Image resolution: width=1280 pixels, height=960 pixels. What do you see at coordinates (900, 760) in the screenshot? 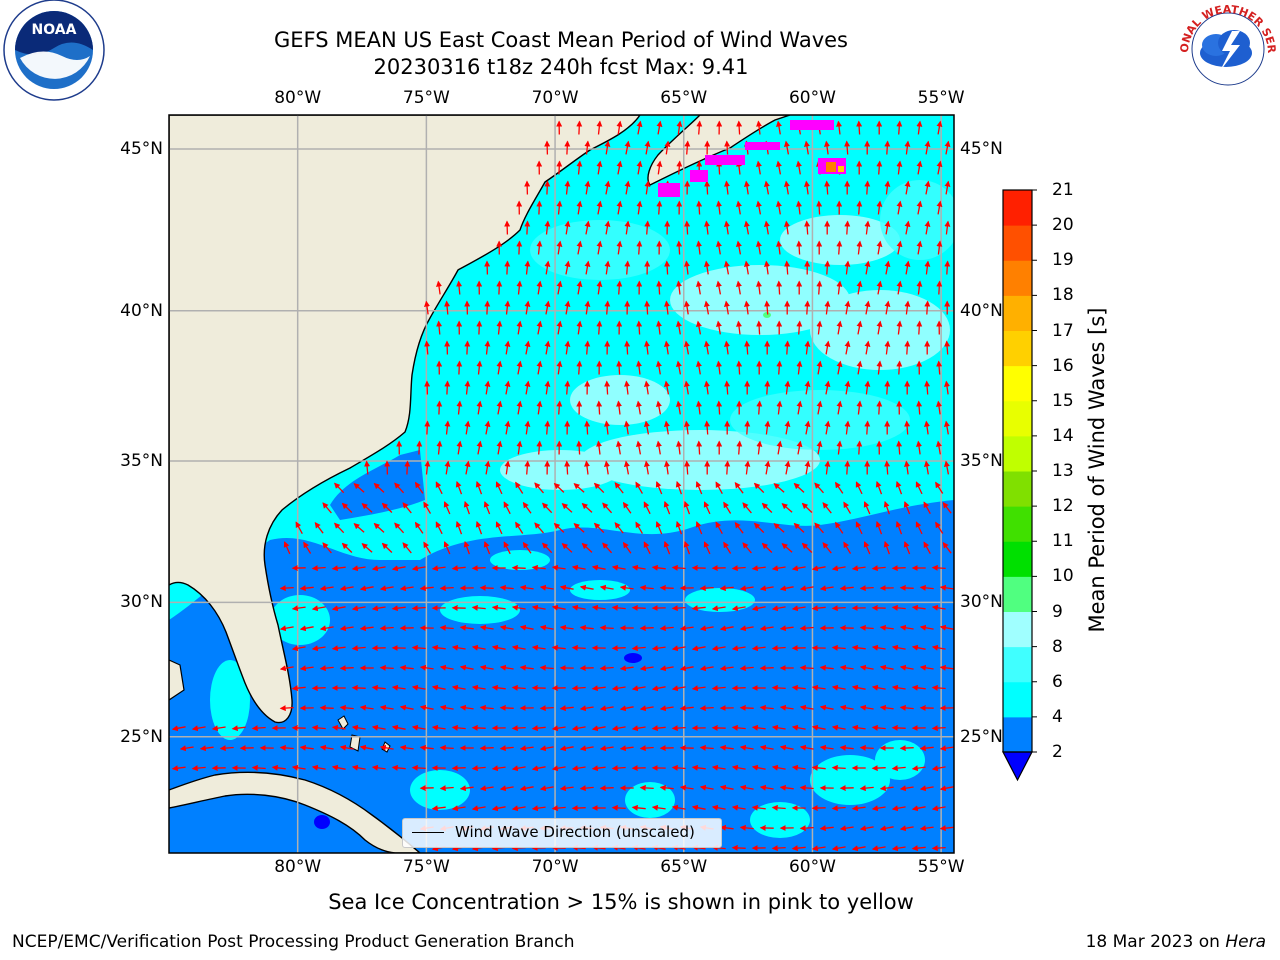
I see `period-cyan-patch` at bounding box center [900, 760].